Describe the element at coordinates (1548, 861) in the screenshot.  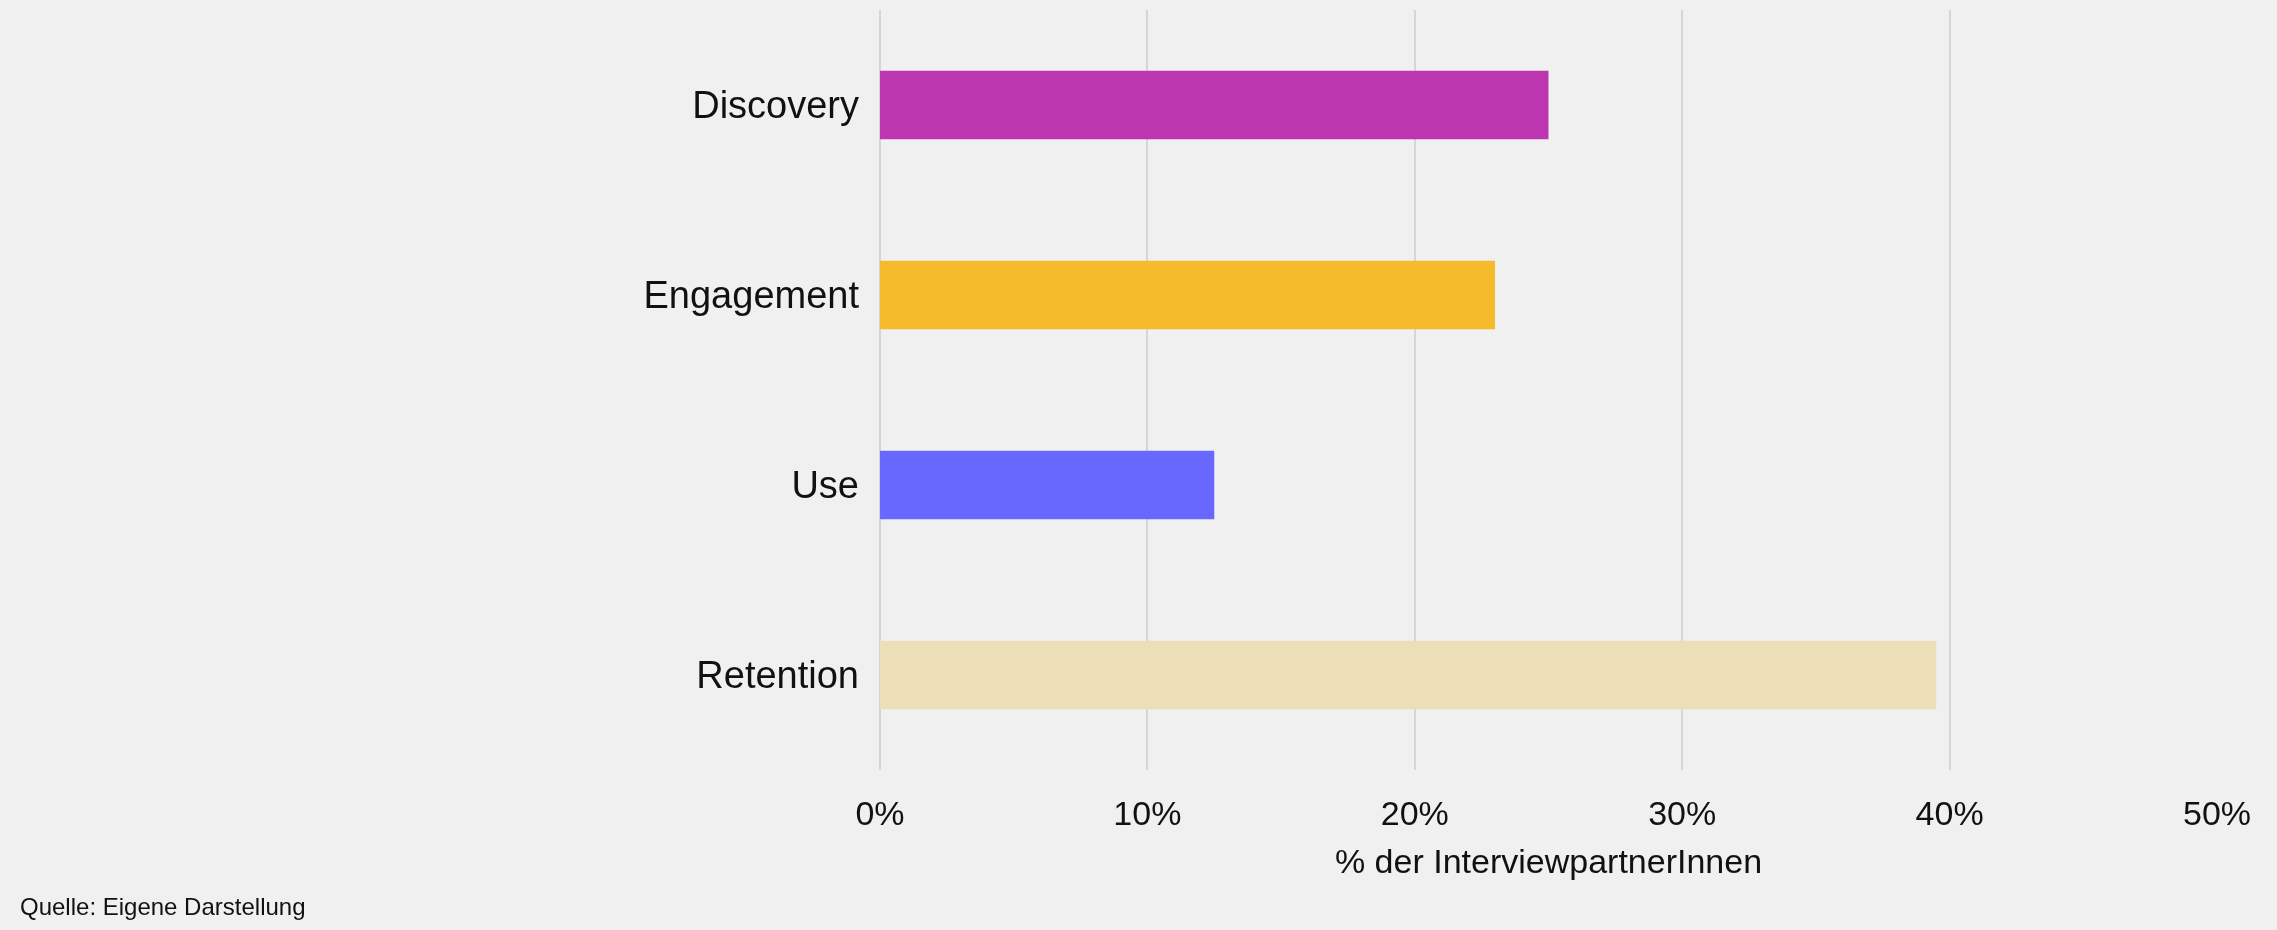
I see `x-axis-title: % der InterviewpartnerInnen` at that location.